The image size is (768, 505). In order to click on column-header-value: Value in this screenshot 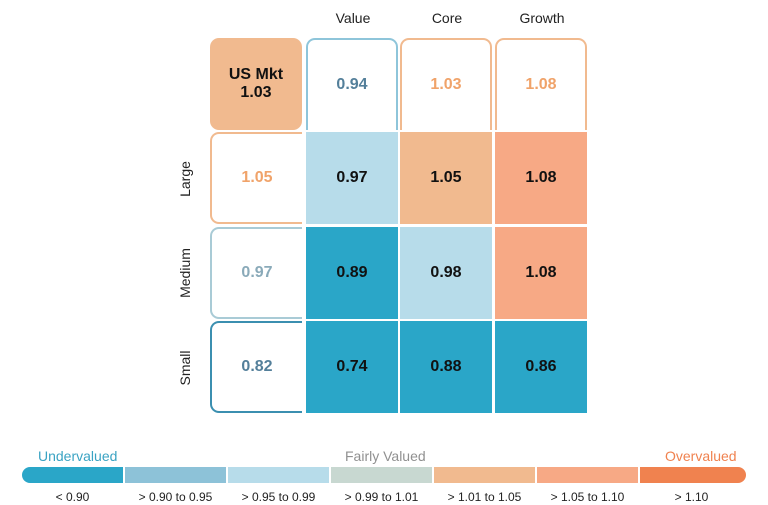, I will do `click(353, 18)`.